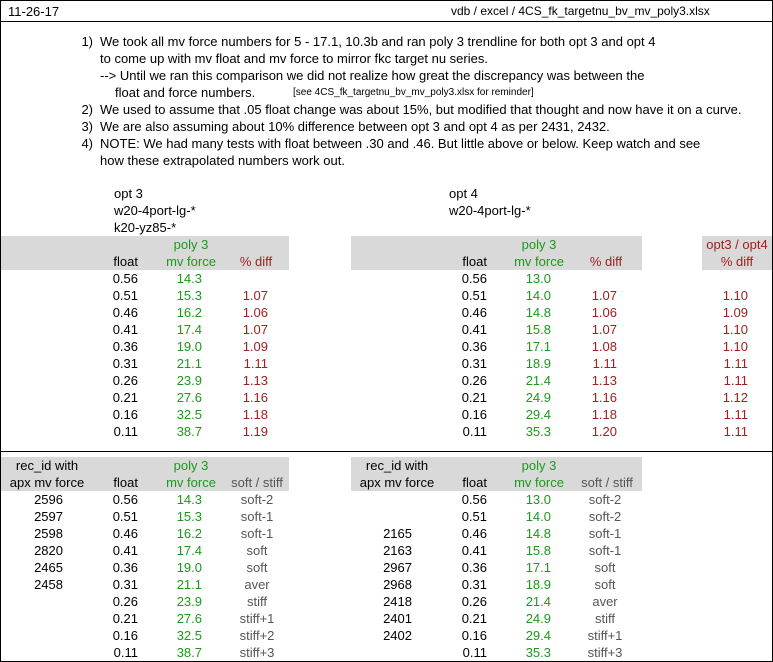 The image size is (773, 662). Describe the element at coordinates (125, 397) in the screenshot. I see `opt3-float-cell: 0.21` at that location.